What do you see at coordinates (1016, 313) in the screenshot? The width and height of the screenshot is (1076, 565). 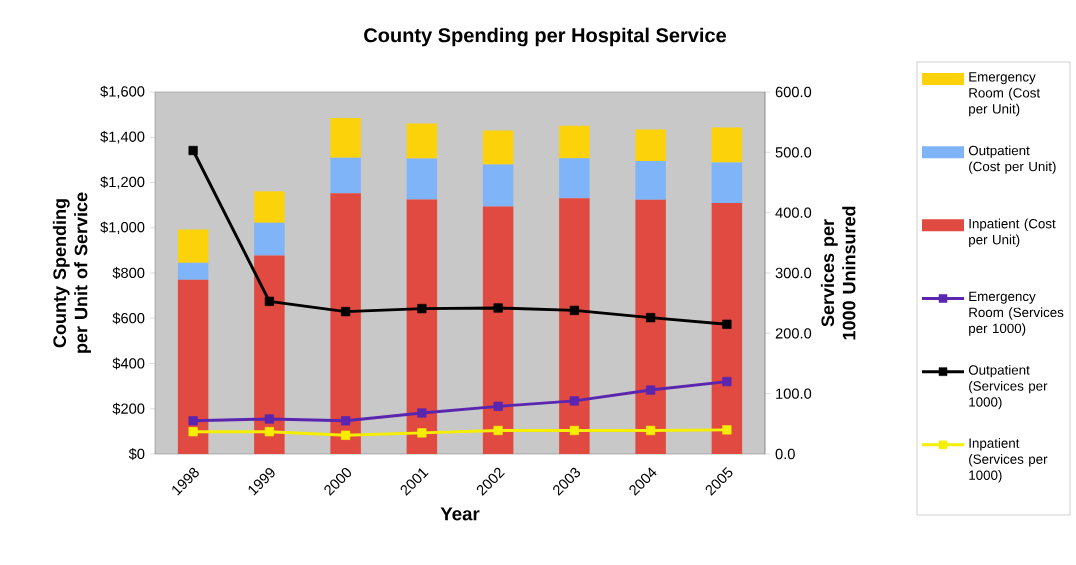 I see `legend-label: Emergency Room (Services per 1000)` at bounding box center [1016, 313].